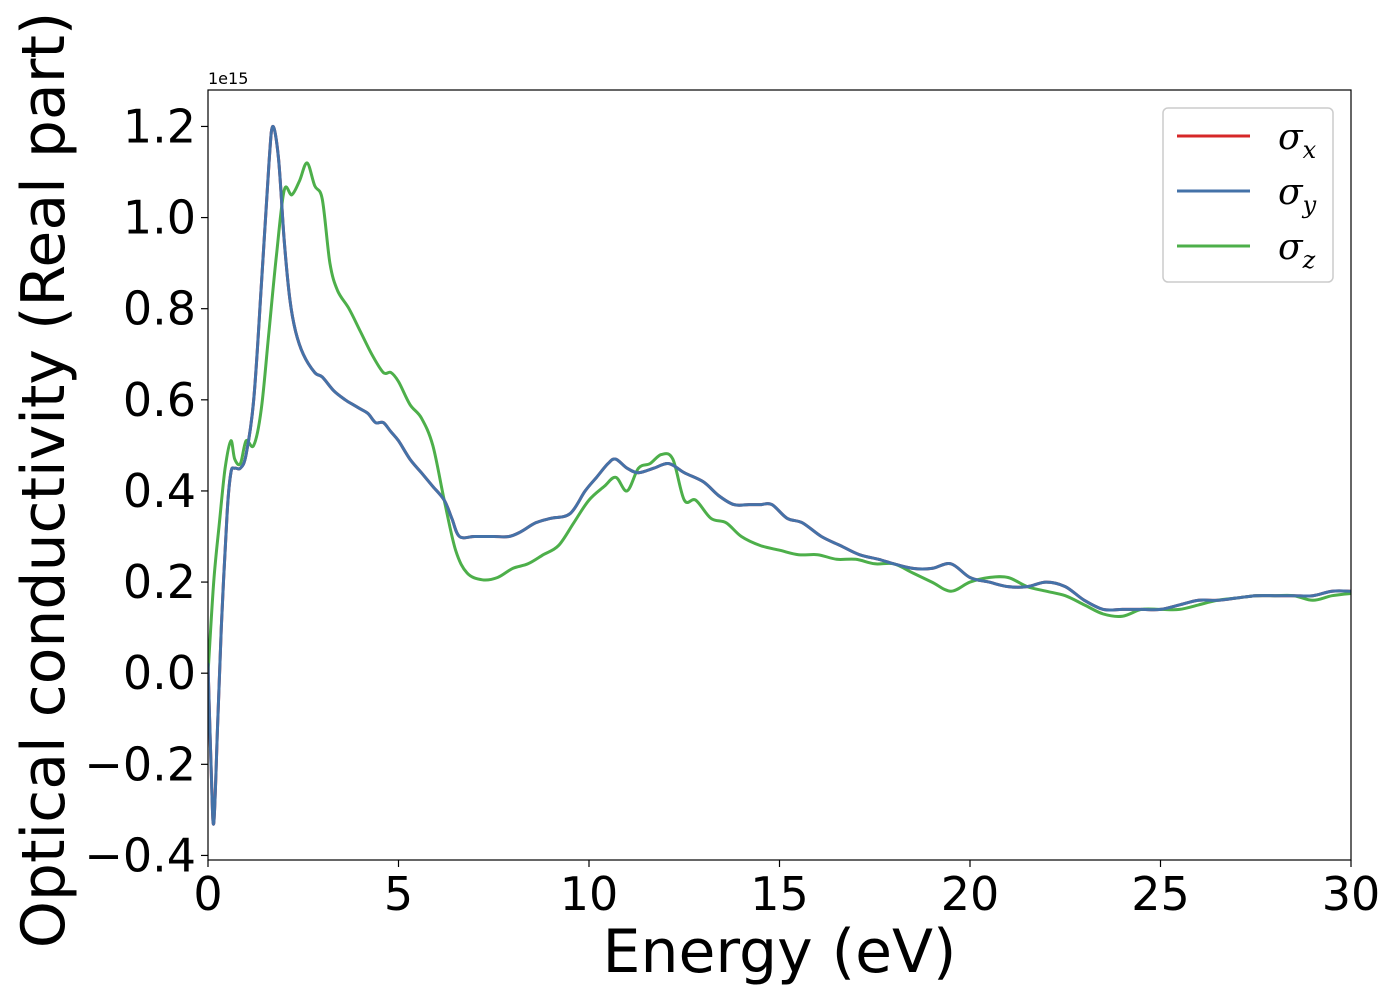  I want to click on x-tick-label: 10, so click(589, 894).